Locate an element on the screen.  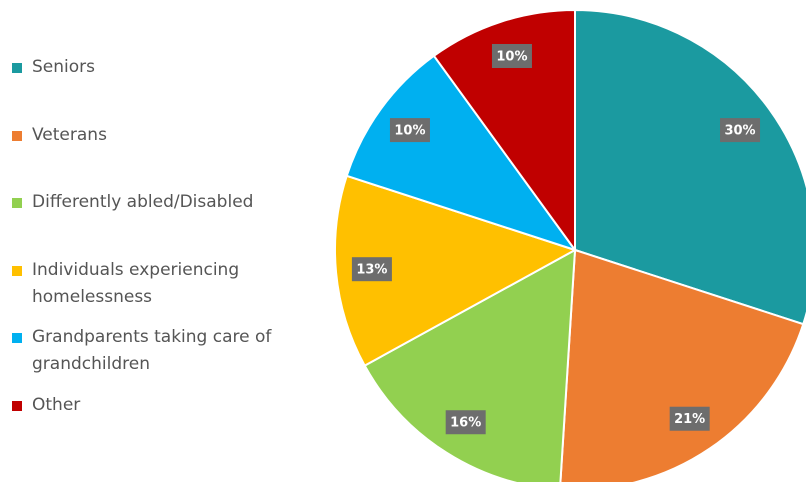
legend-item: Individuals experiencing homelessness is located at coordinates (143, 284).